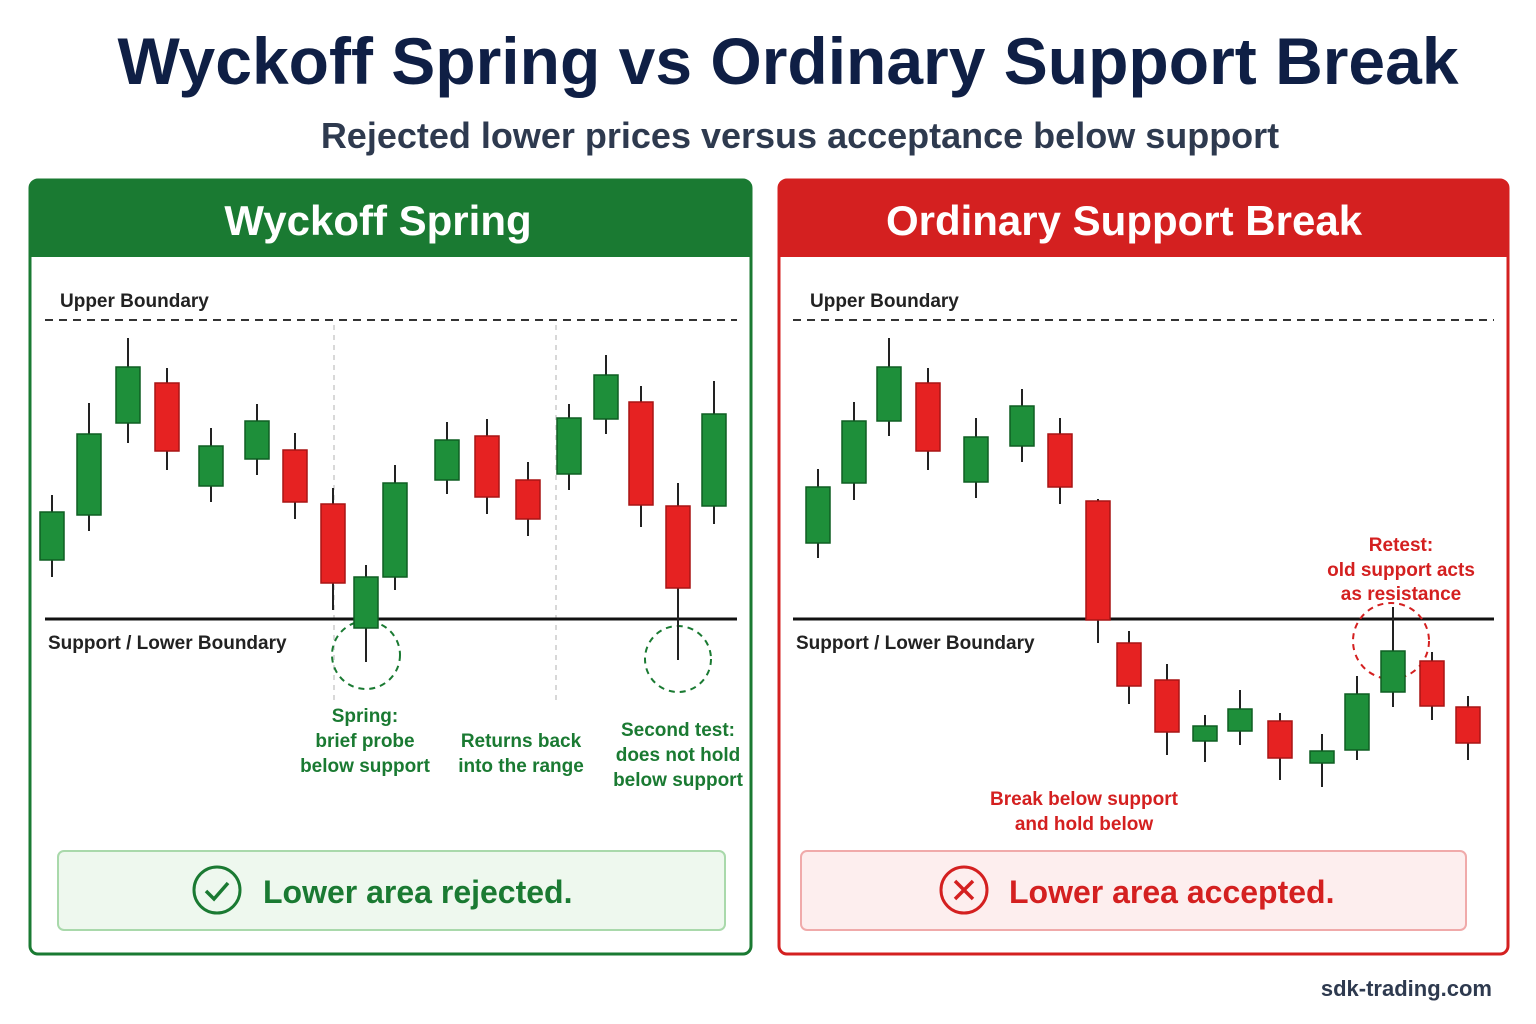 Image resolution: width=1536 pixels, height=1024 pixels. I want to click on cross-icon, so click(964, 890).